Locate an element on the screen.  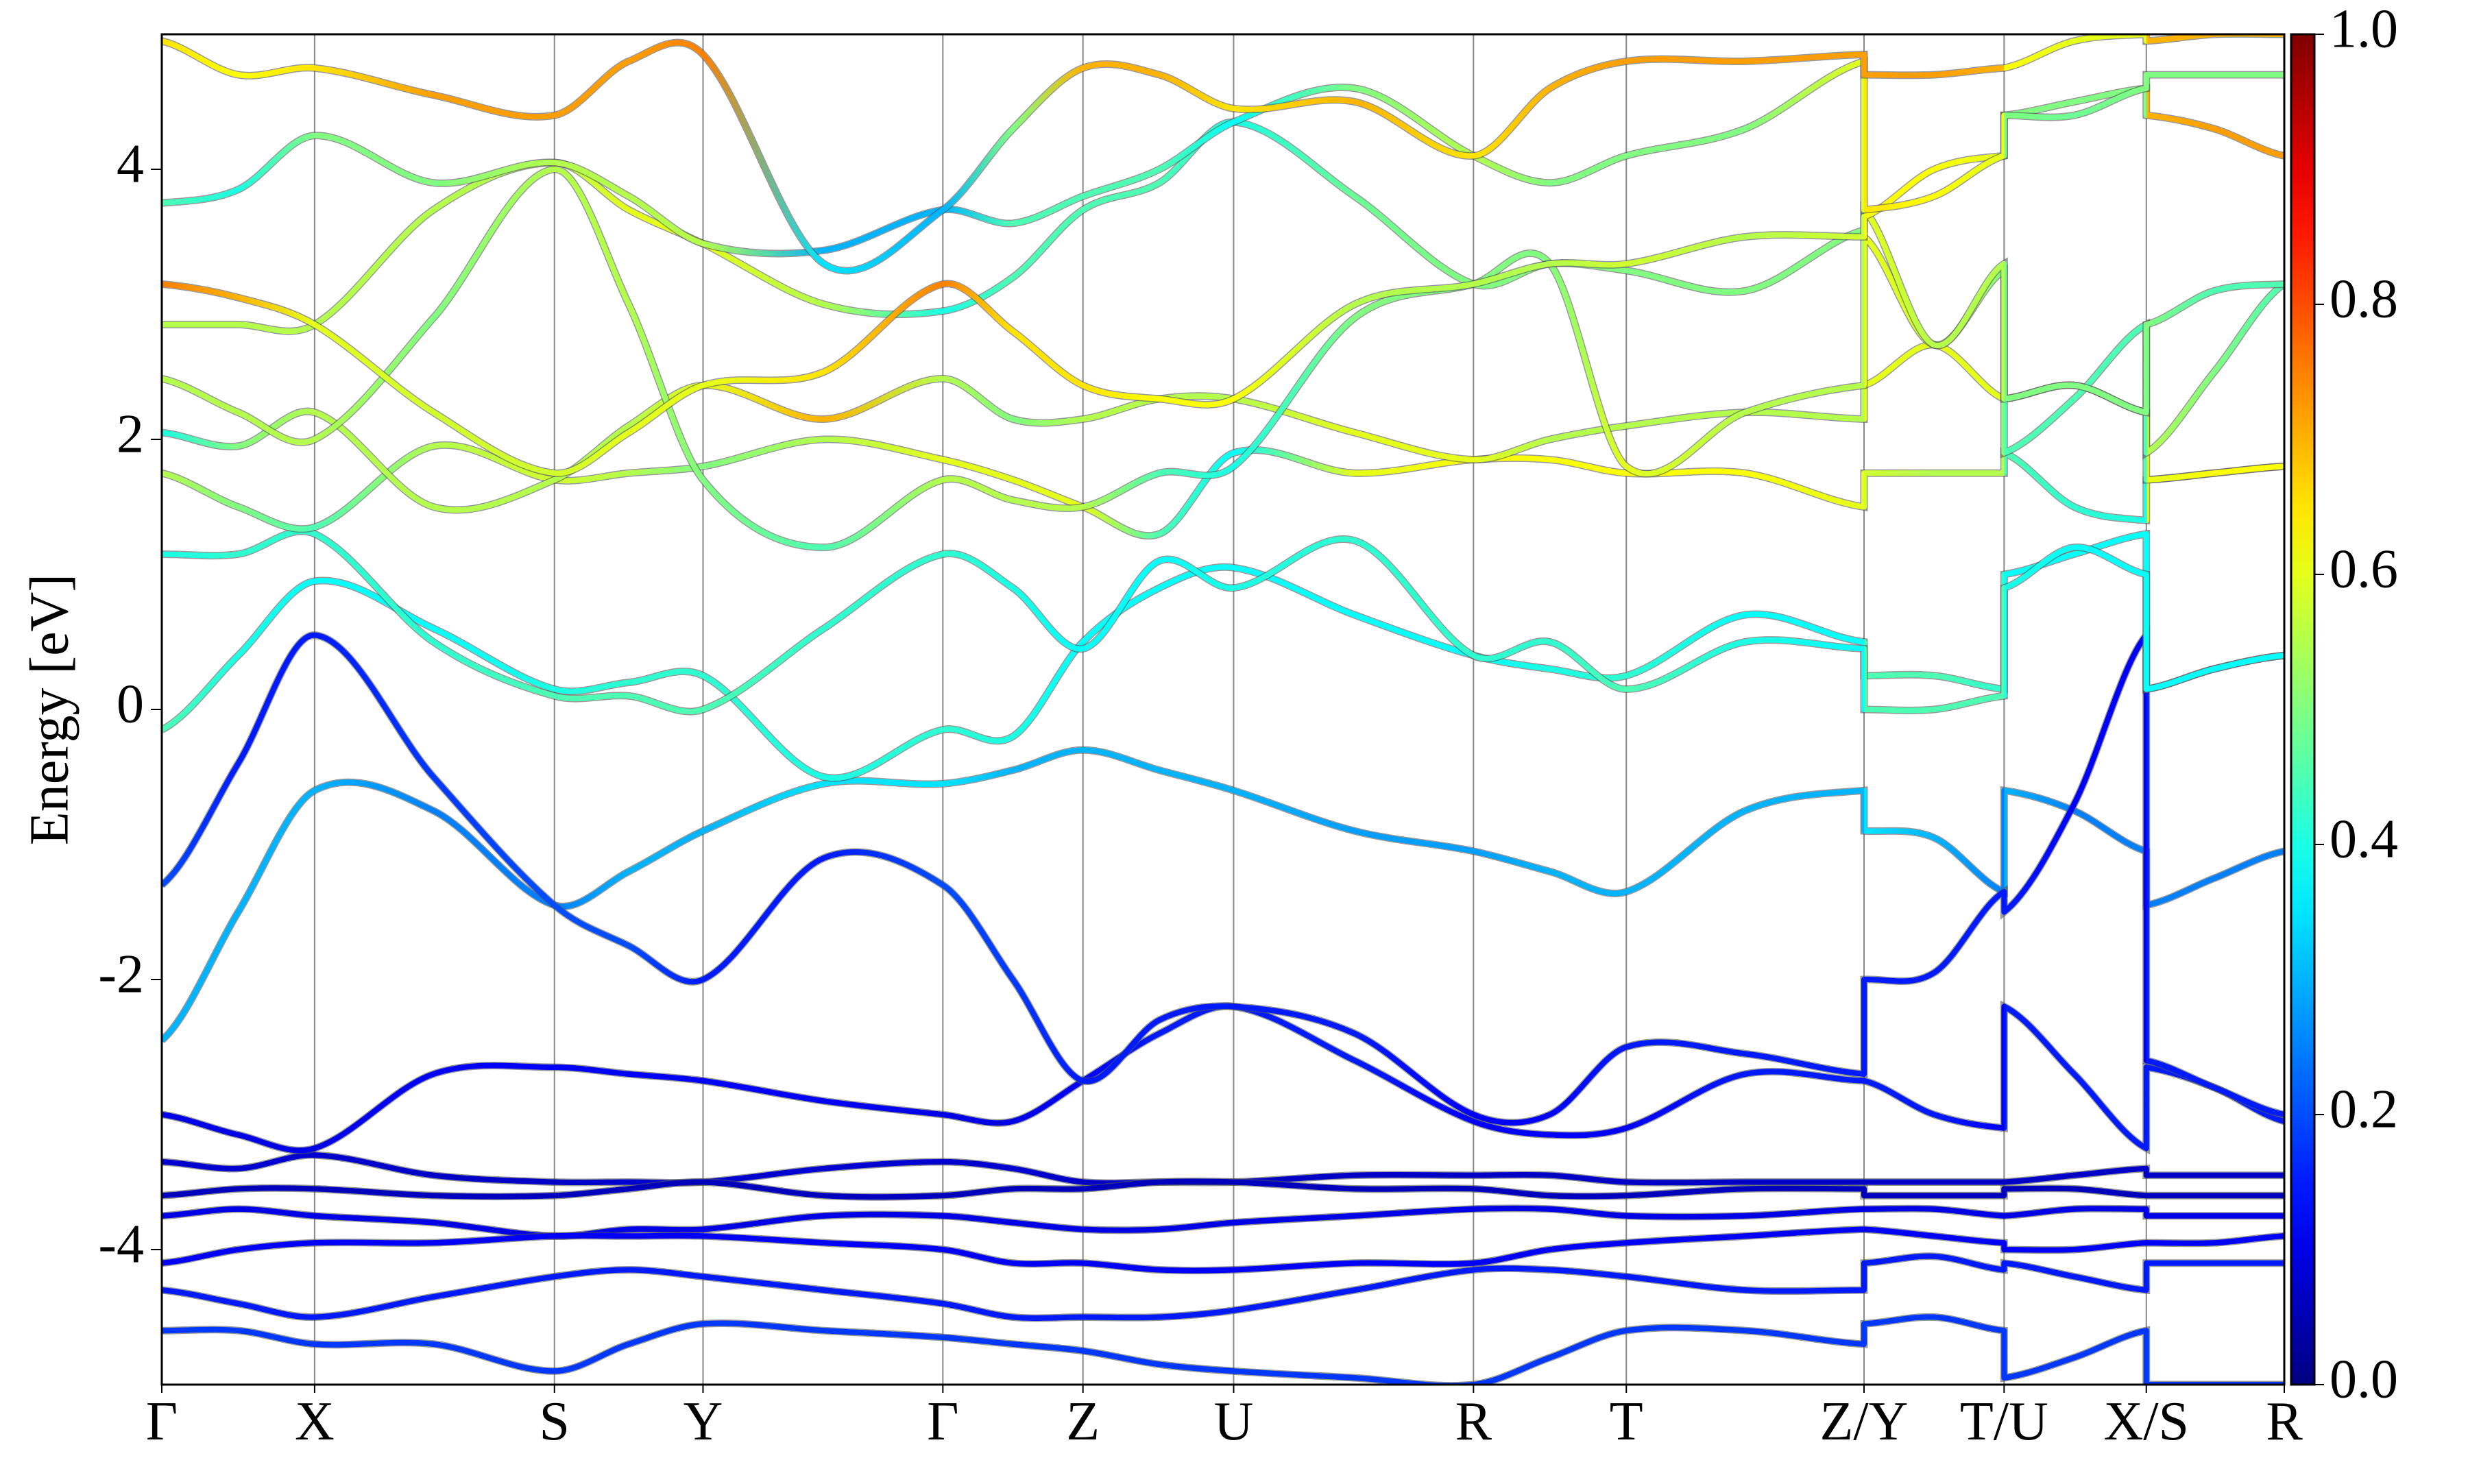
colorbar-tick-label: 0.4 is located at coordinates (2364, 839).